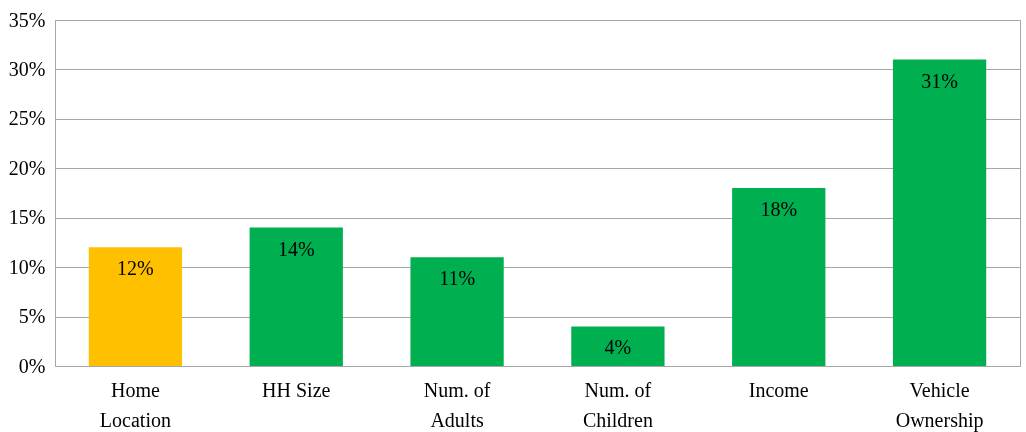 The height and width of the screenshot is (432, 1026). Describe the element at coordinates (457, 278) in the screenshot. I see `data-label: 11%` at that location.